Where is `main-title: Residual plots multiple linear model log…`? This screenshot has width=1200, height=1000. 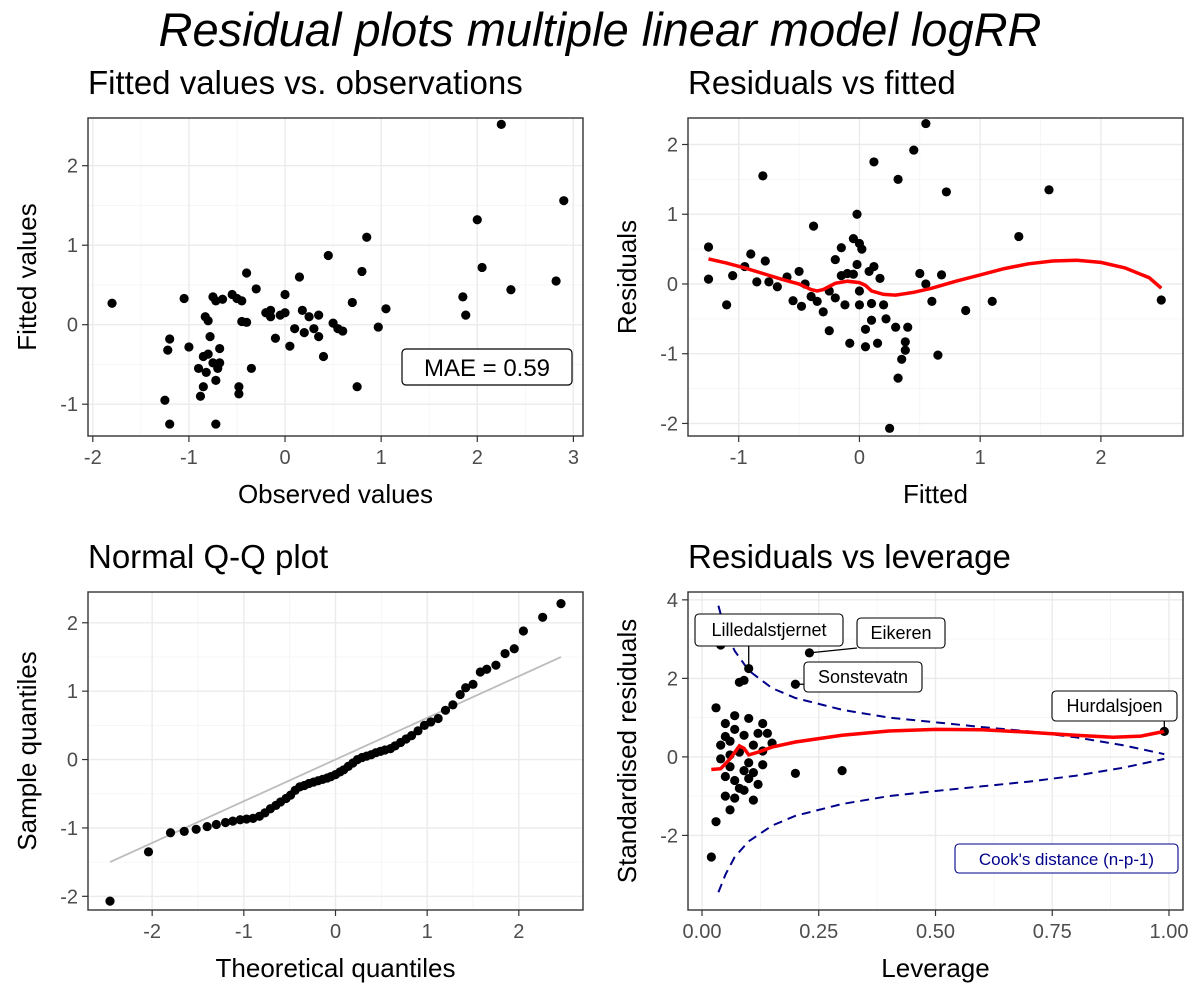
main-title: Residual plots multiple linear model log… is located at coordinates (600, 29).